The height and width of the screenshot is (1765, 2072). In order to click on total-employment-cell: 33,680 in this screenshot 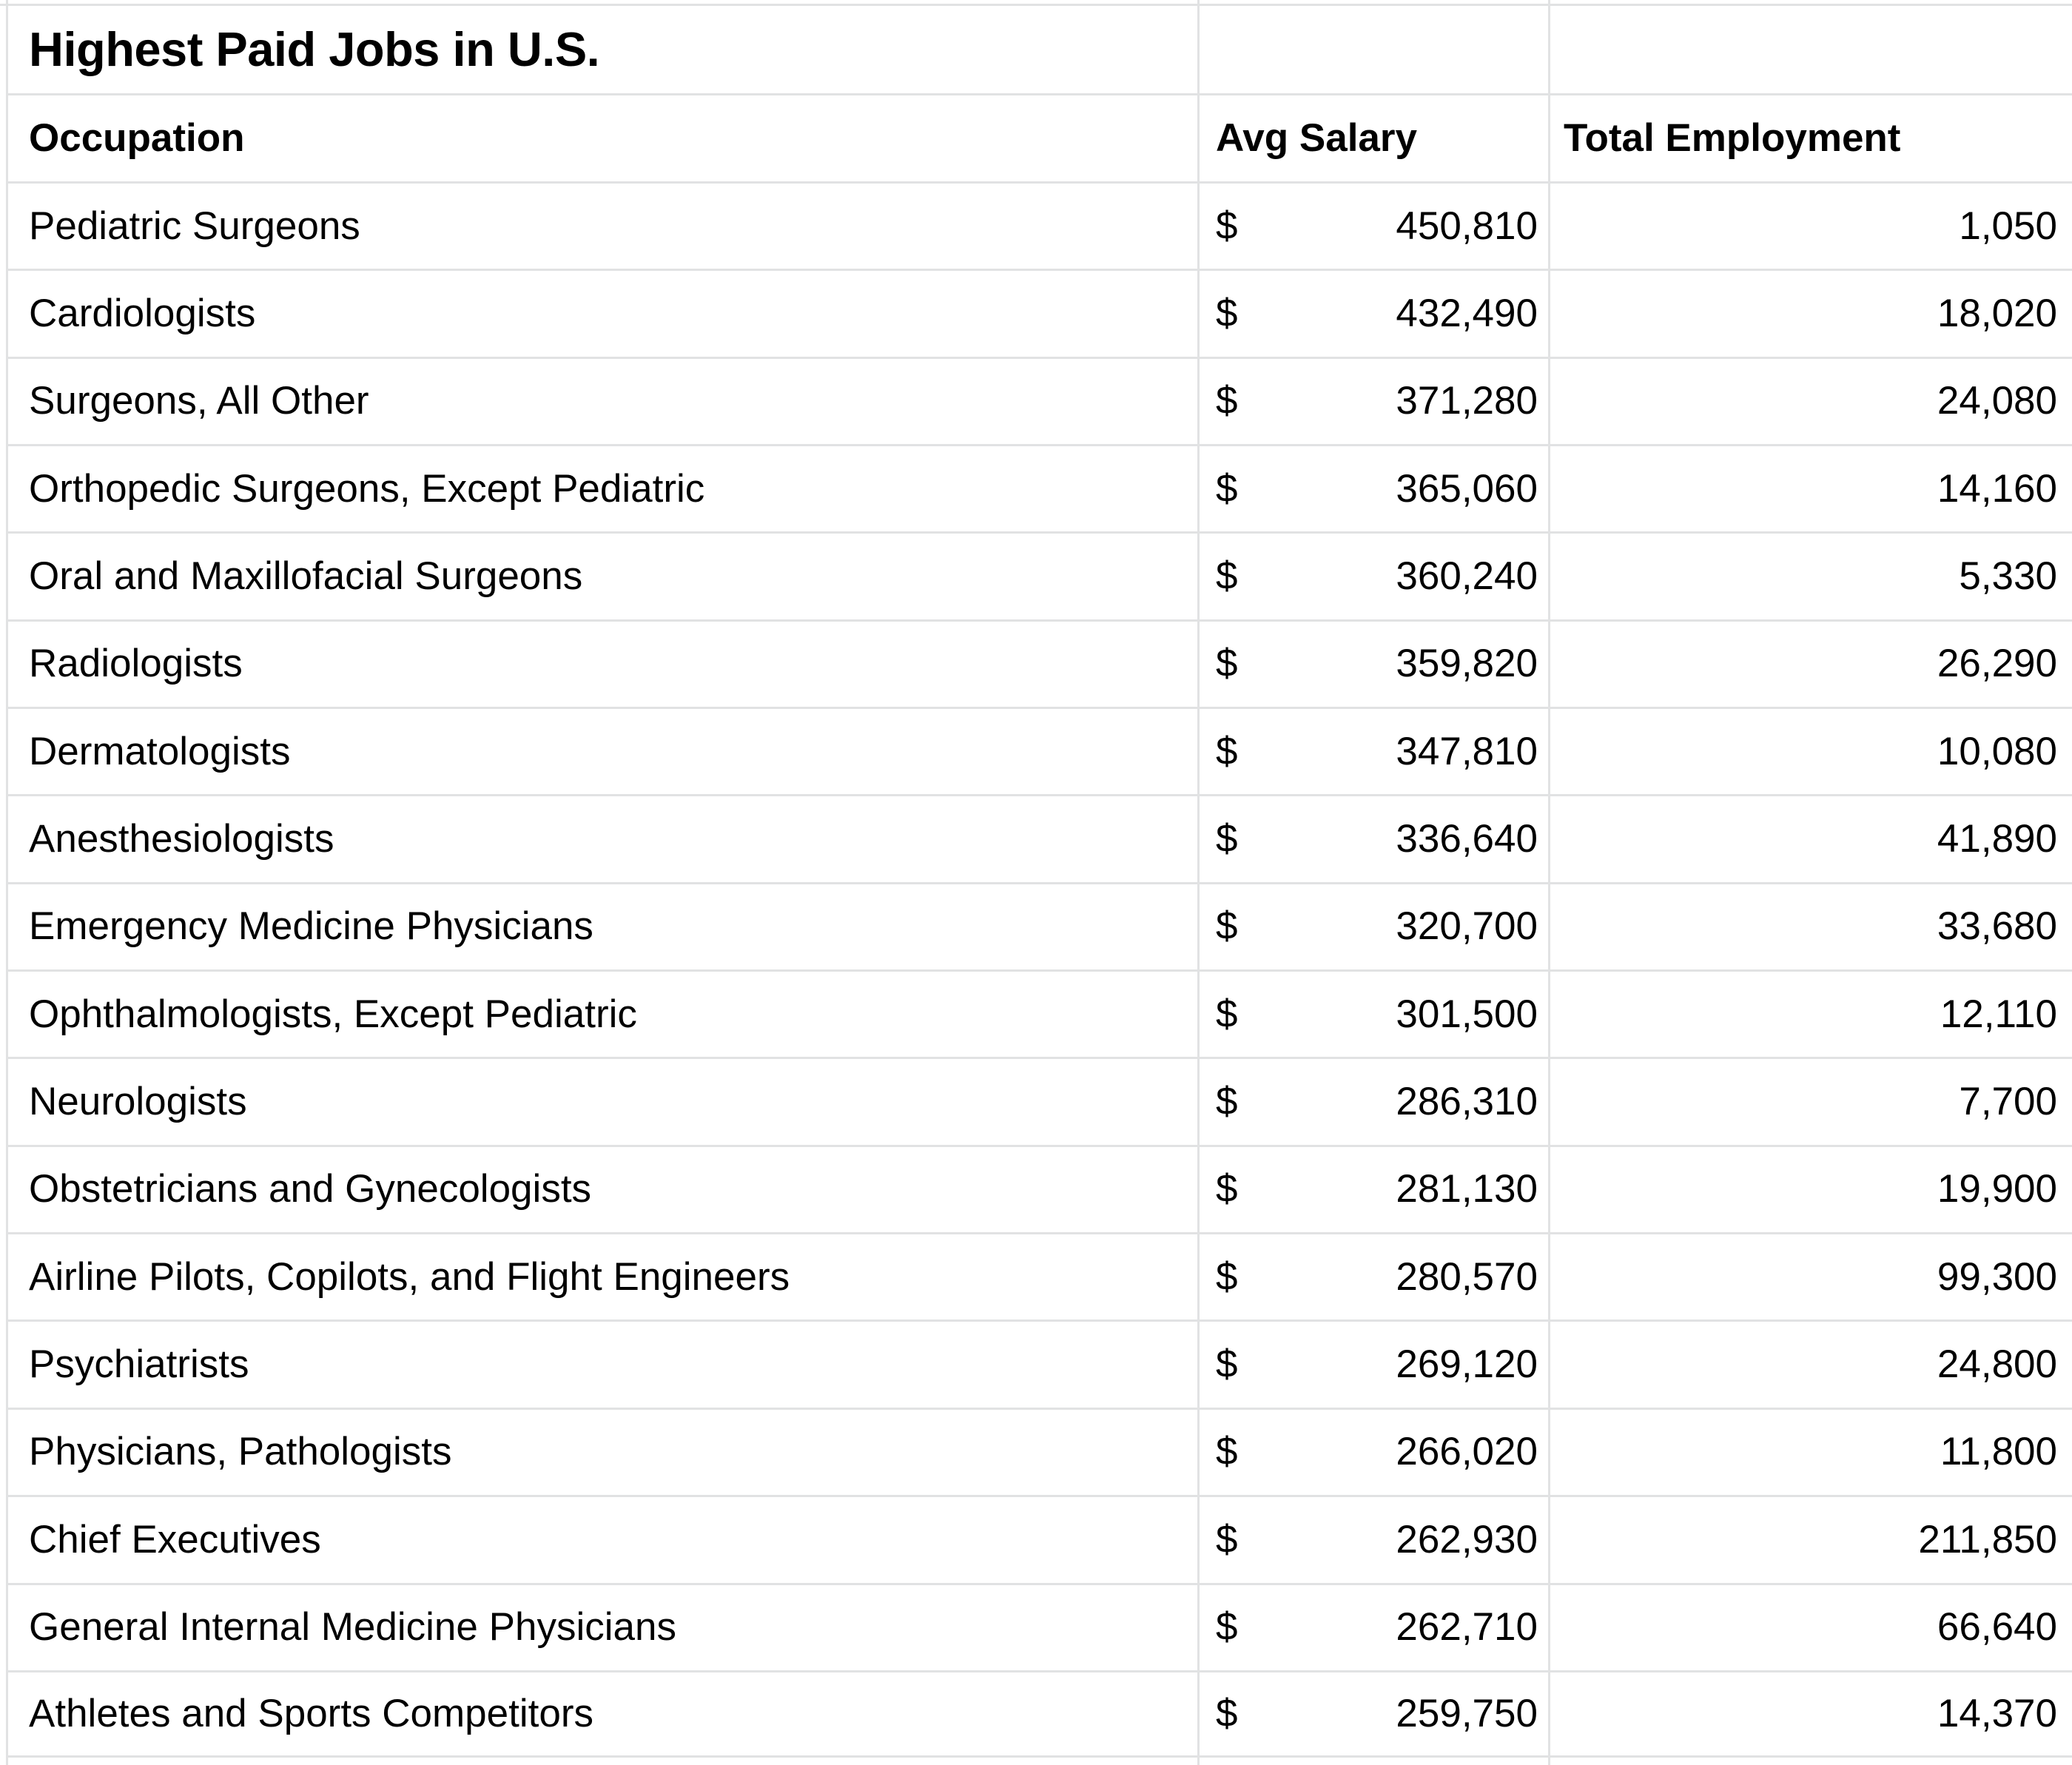, I will do `click(1810, 925)`.